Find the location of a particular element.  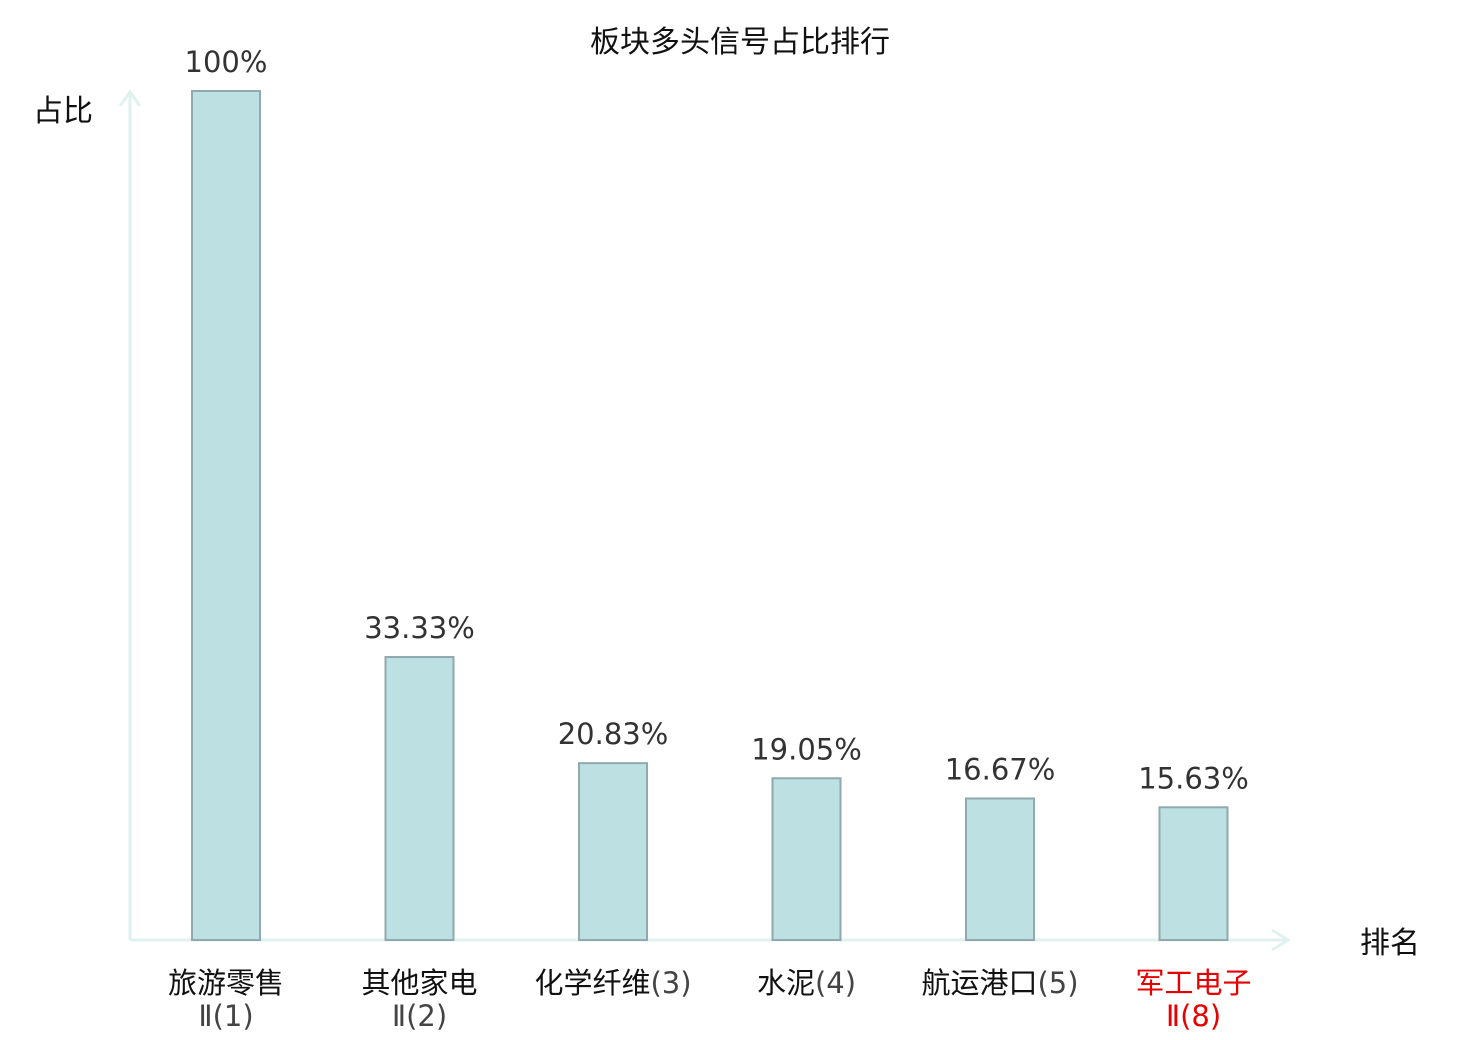

category-name: 其他家电 is located at coordinates (419, 983).